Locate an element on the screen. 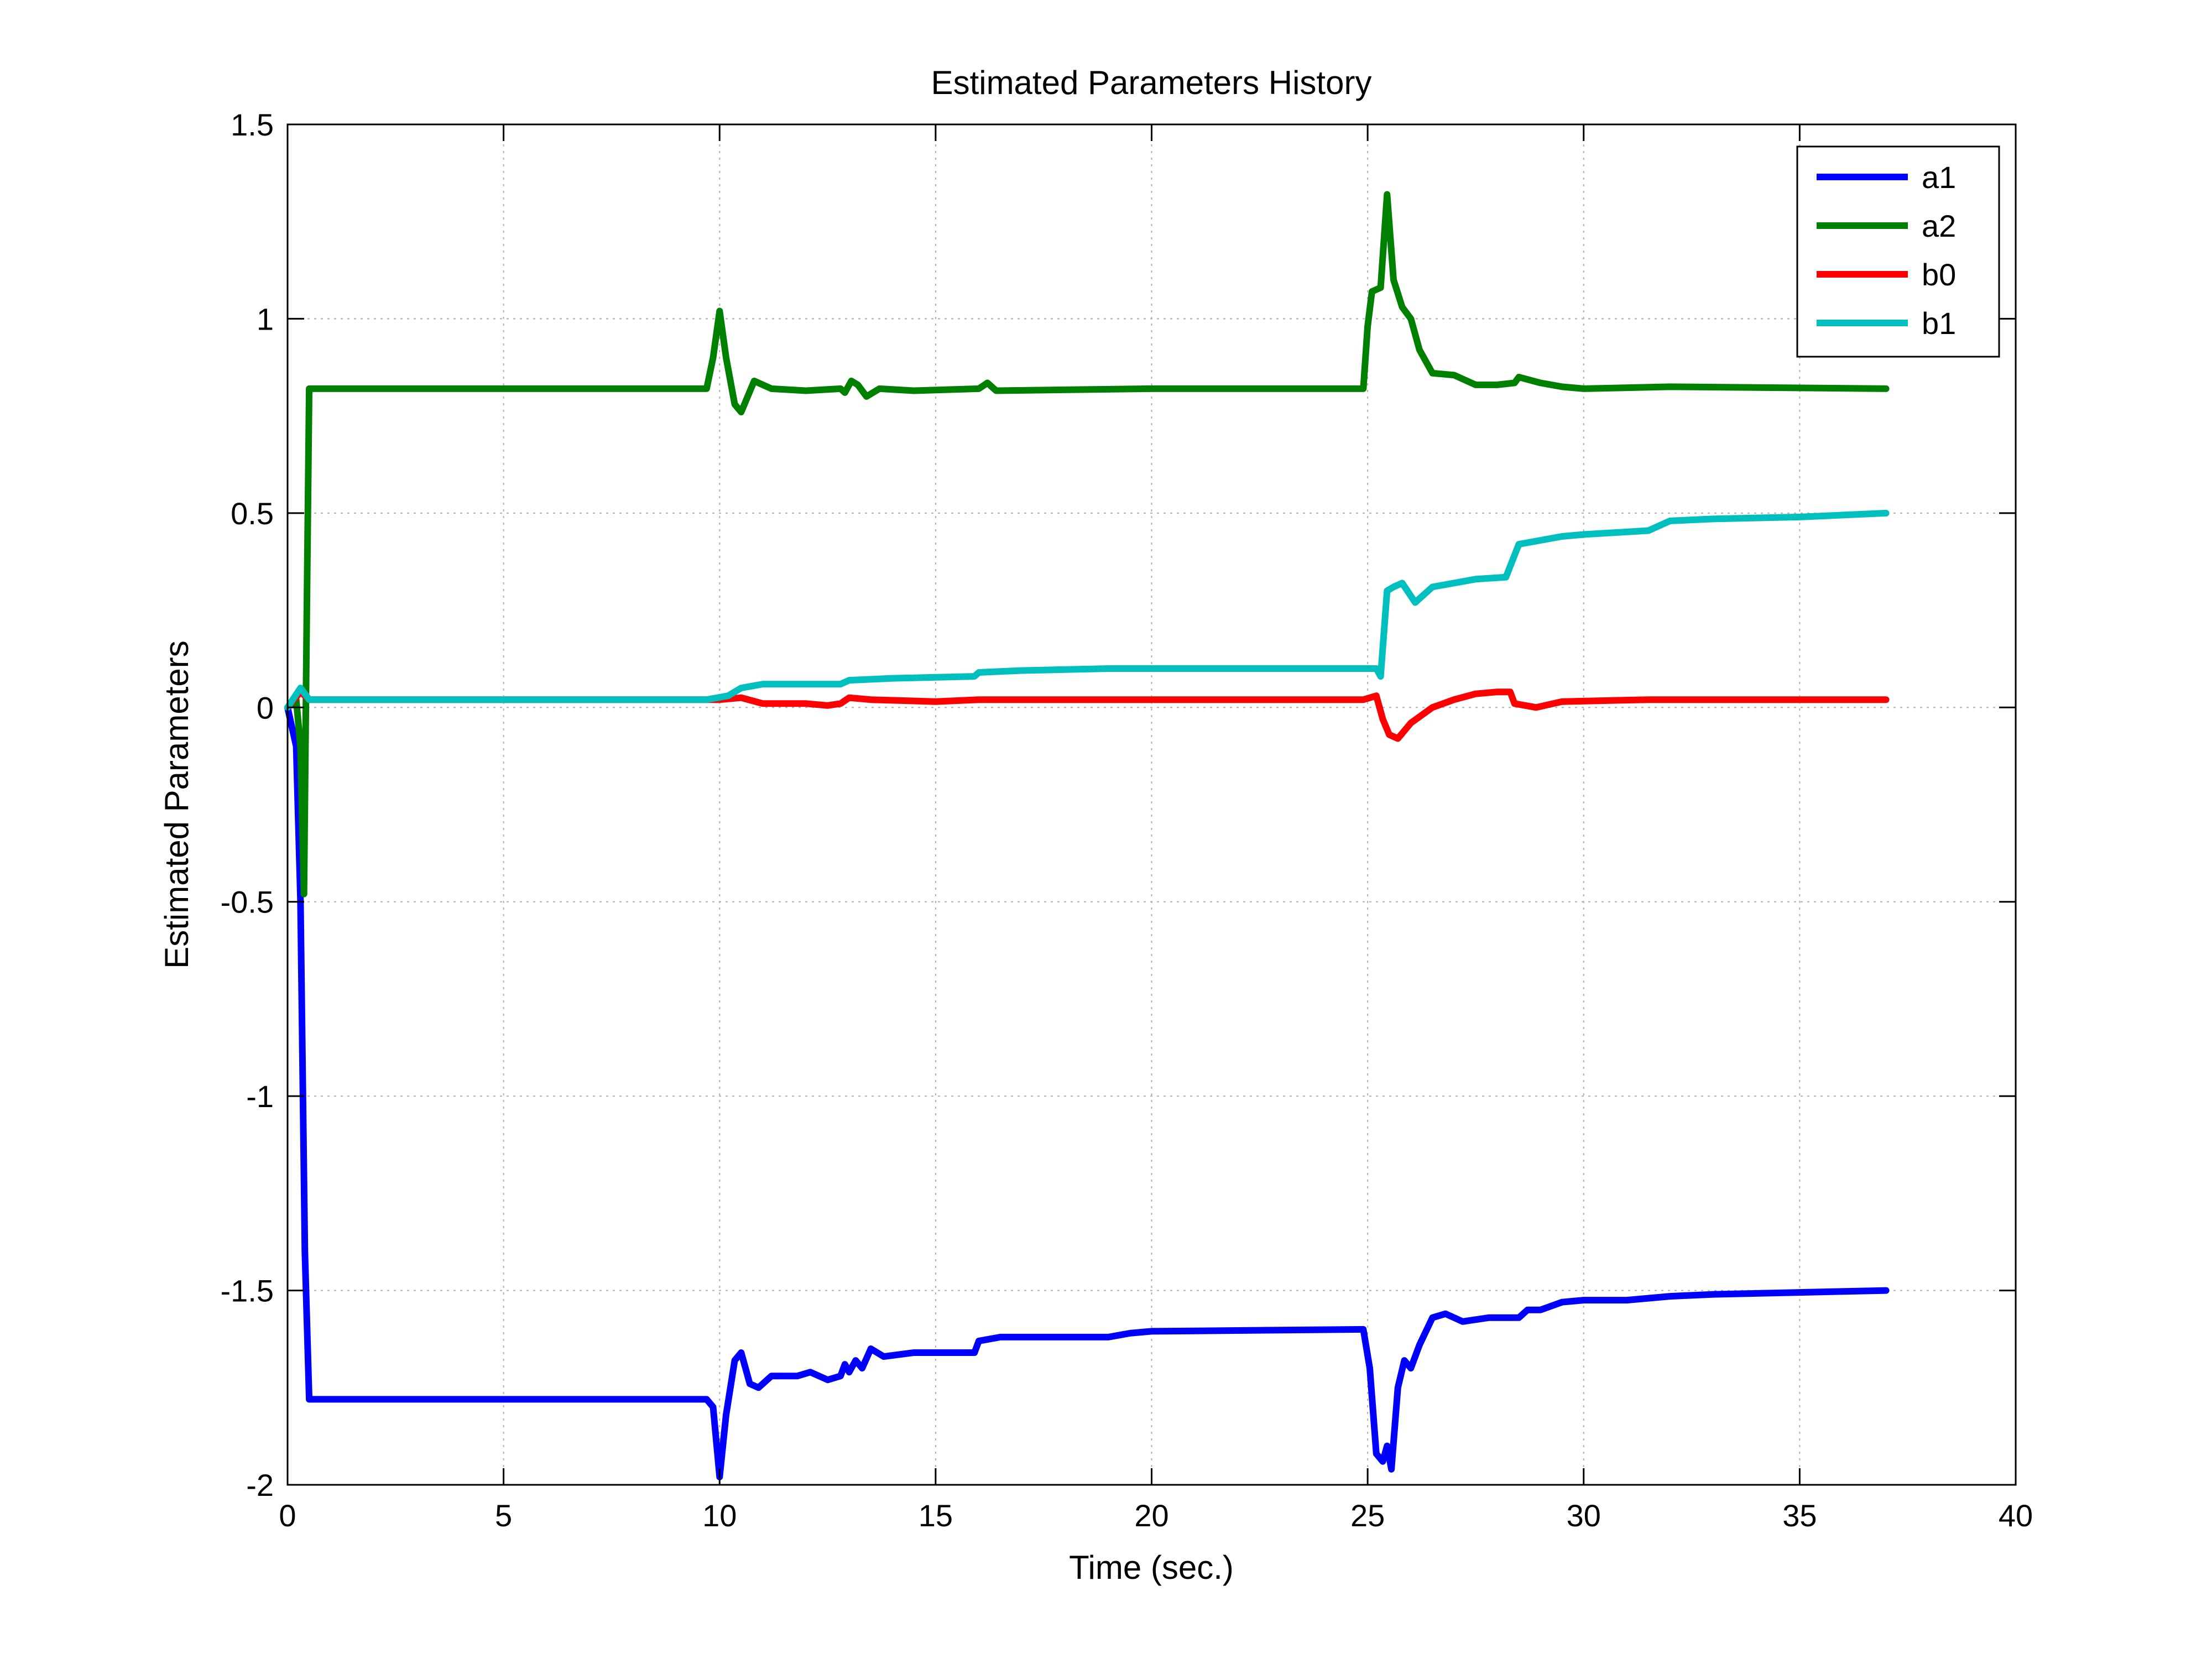 The image size is (2212, 1659). y-axis-title: Estimated Parameters is located at coordinates (177, 805).